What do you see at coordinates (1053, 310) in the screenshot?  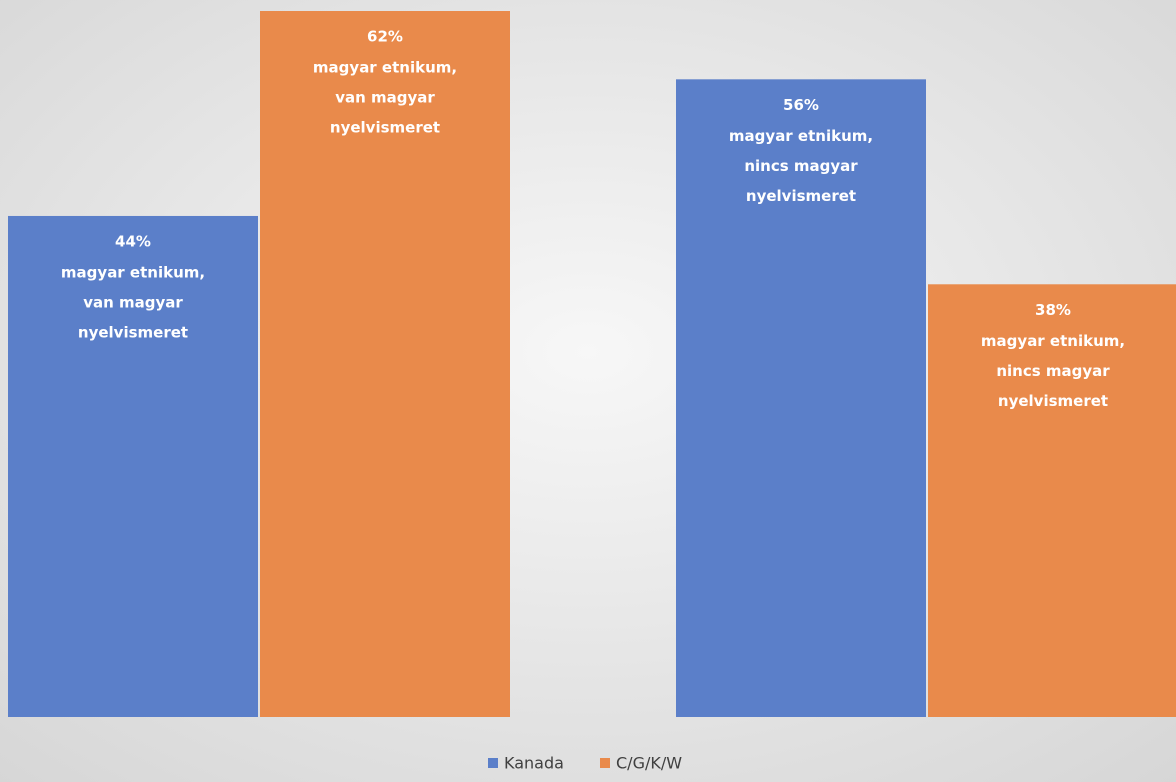 I see `data-label: 38%` at bounding box center [1053, 310].